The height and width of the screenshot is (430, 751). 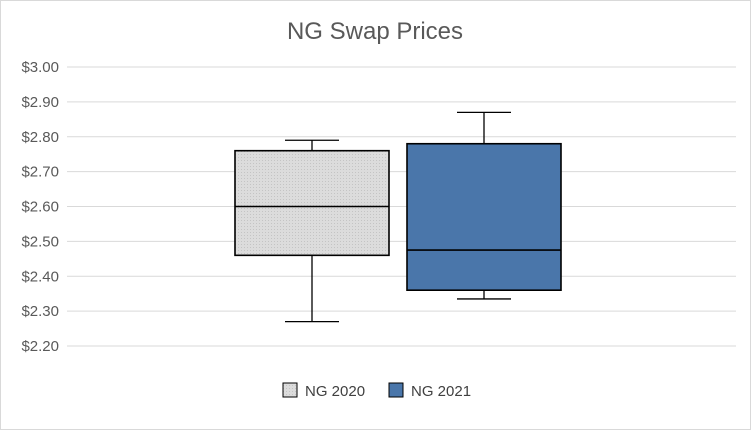 I want to click on y-tick-label: $2.50, so click(x=40, y=241).